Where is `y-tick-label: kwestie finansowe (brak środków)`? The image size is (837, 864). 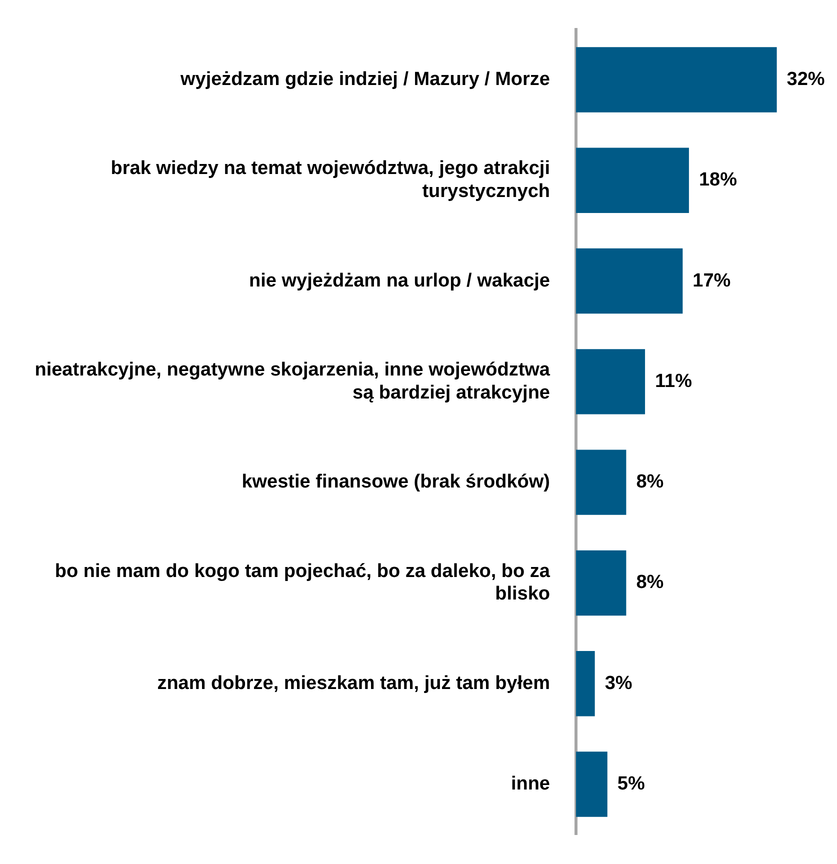 y-tick-label: kwestie finansowe (brak środków) is located at coordinates (396, 482).